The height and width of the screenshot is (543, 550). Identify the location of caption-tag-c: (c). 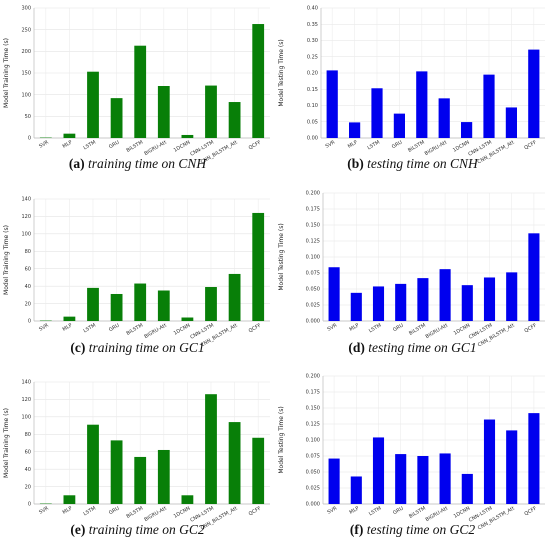
(78, 347).